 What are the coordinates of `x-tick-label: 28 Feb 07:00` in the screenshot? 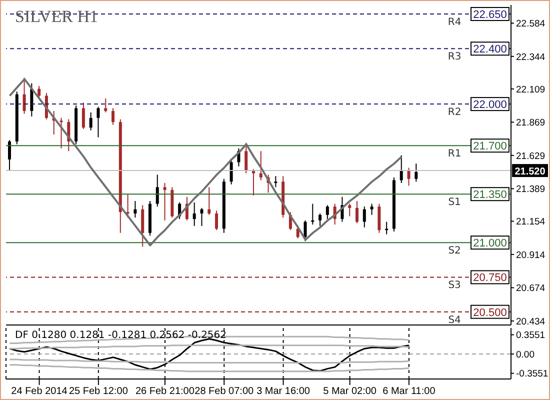 It's located at (224, 392).